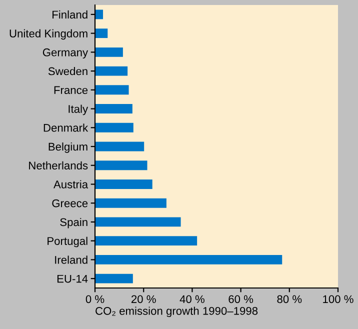 The height and width of the screenshot is (329, 358). I want to click on y-tick-label: Germany, so click(65, 53).